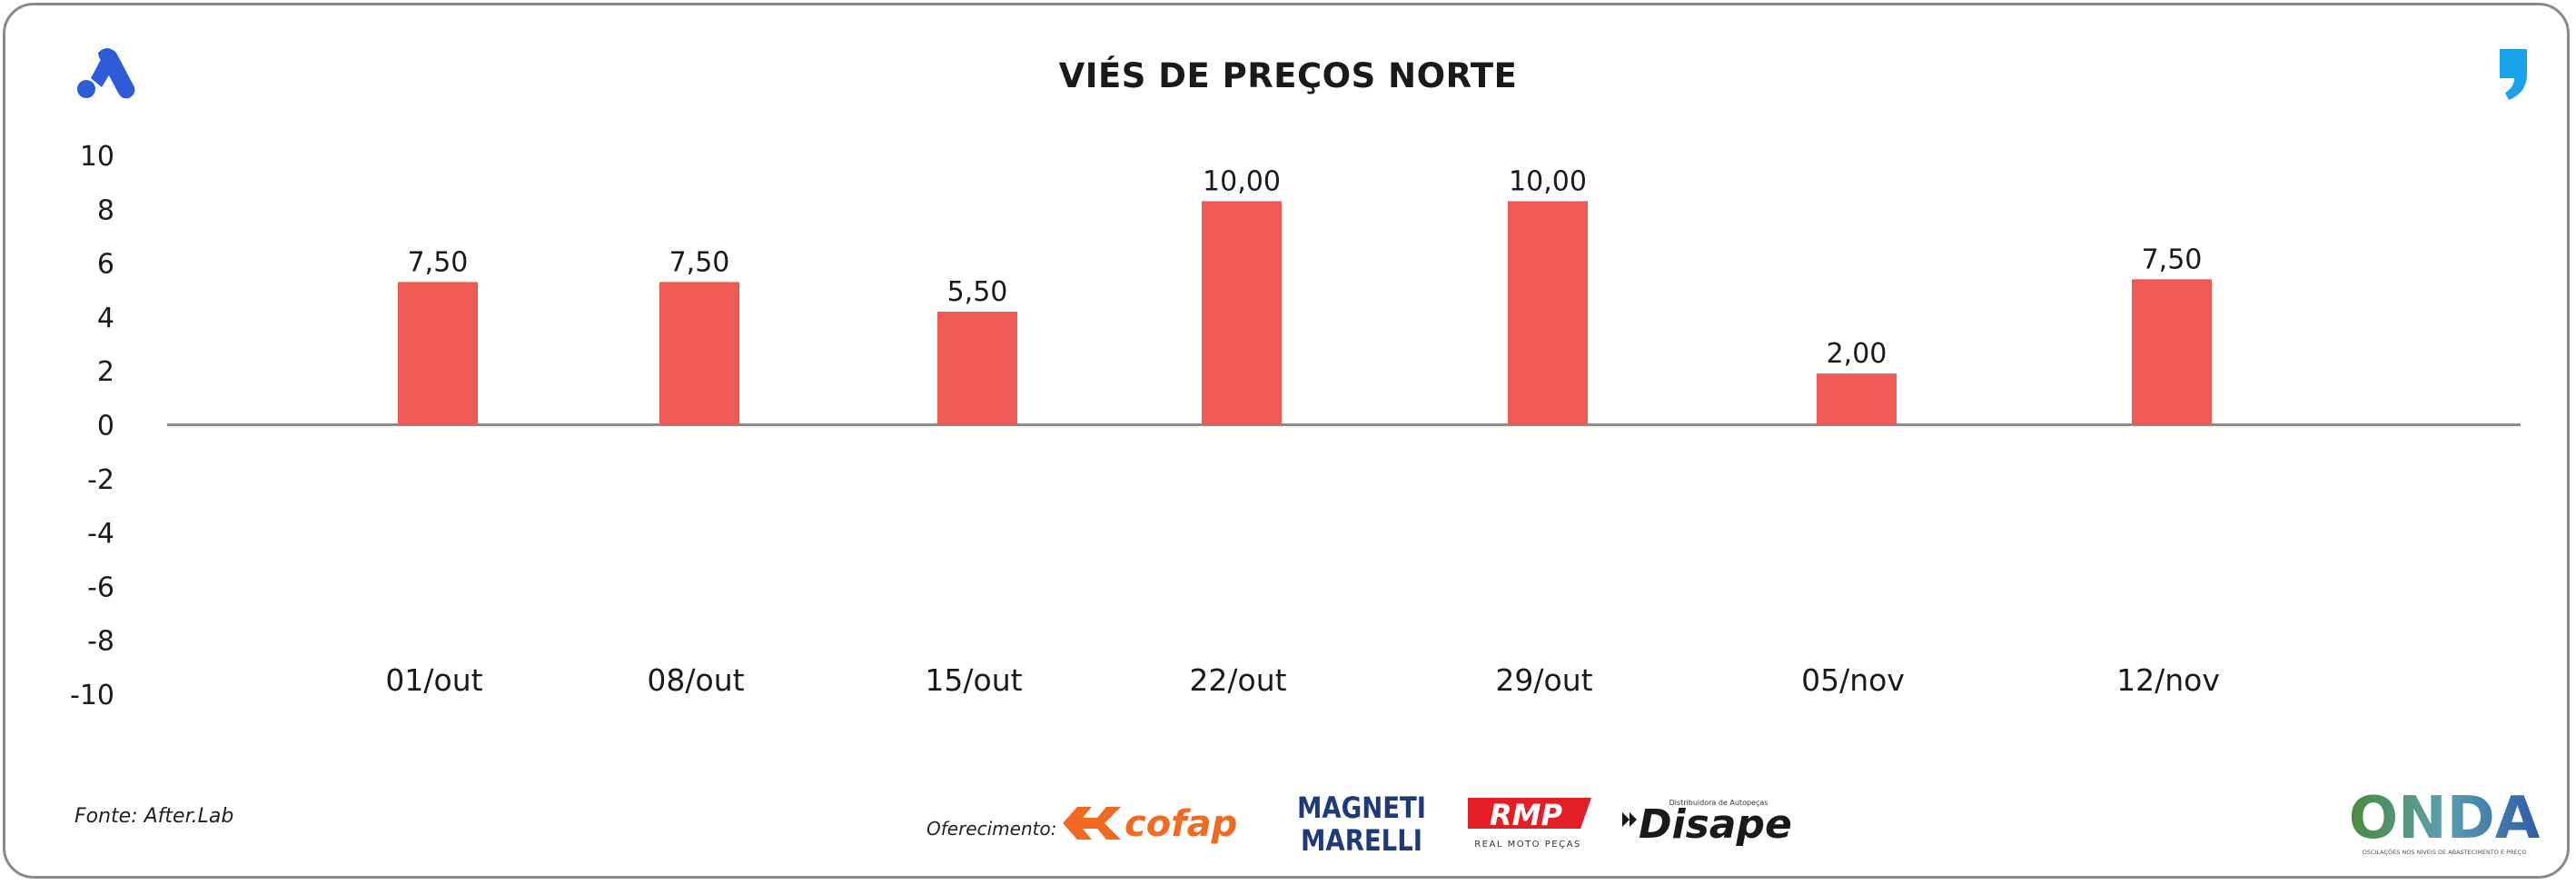 This screenshot has width=2576, height=885. What do you see at coordinates (100, 642) in the screenshot?
I see `y-tick-label: -8` at bounding box center [100, 642].